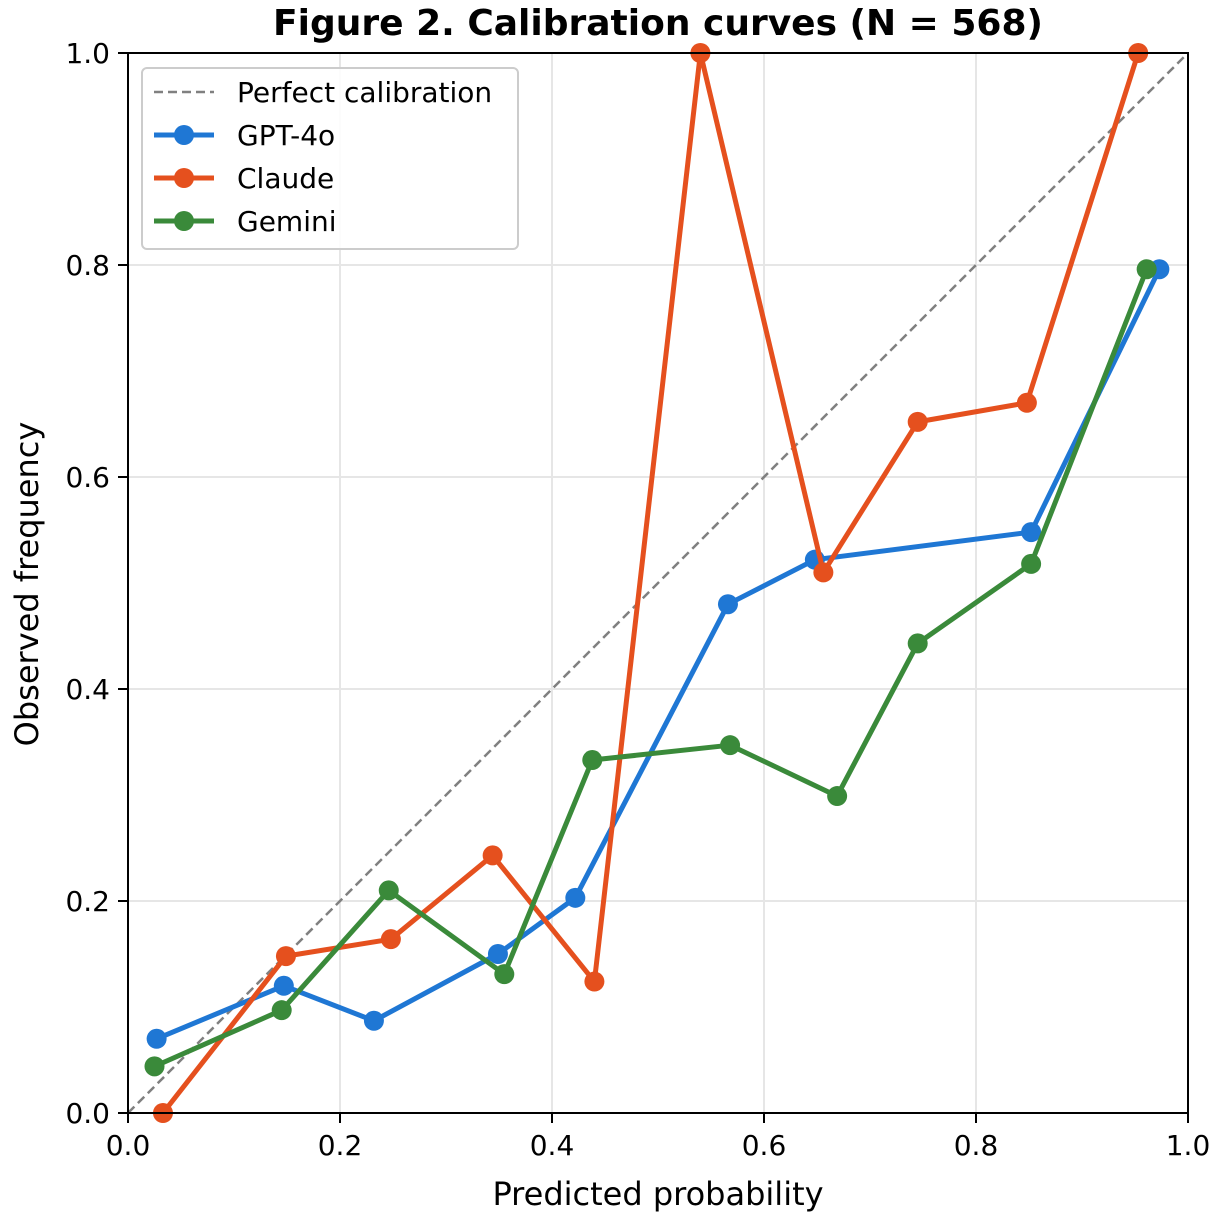  What do you see at coordinates (87, 689) in the screenshot?
I see `y-tick-label: 0.4` at bounding box center [87, 689].